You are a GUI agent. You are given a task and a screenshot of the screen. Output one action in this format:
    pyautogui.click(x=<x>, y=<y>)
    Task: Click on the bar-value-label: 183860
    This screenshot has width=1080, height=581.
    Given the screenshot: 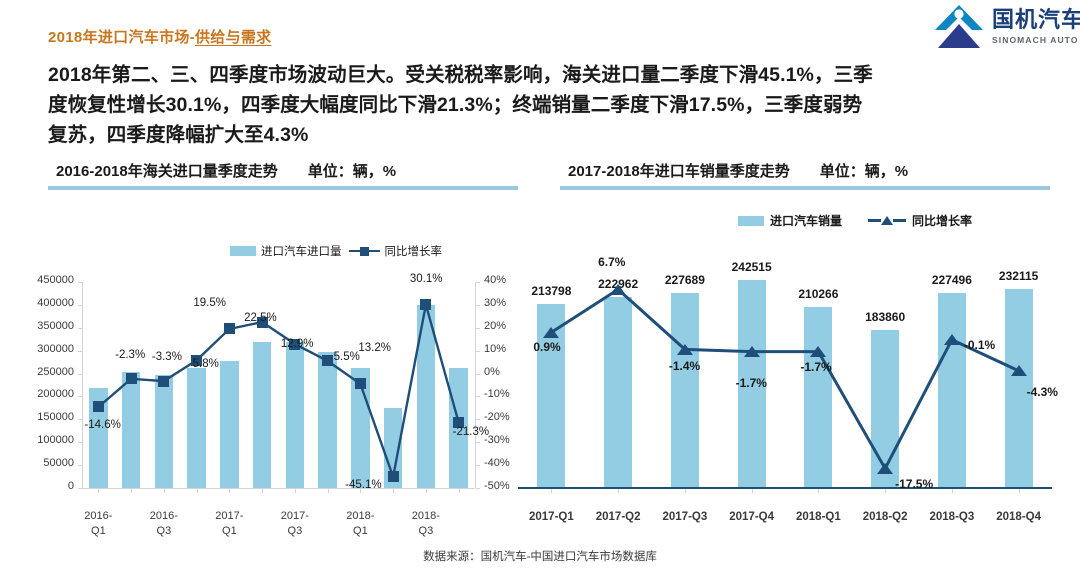 What is the action you would take?
    pyautogui.click(x=885, y=317)
    